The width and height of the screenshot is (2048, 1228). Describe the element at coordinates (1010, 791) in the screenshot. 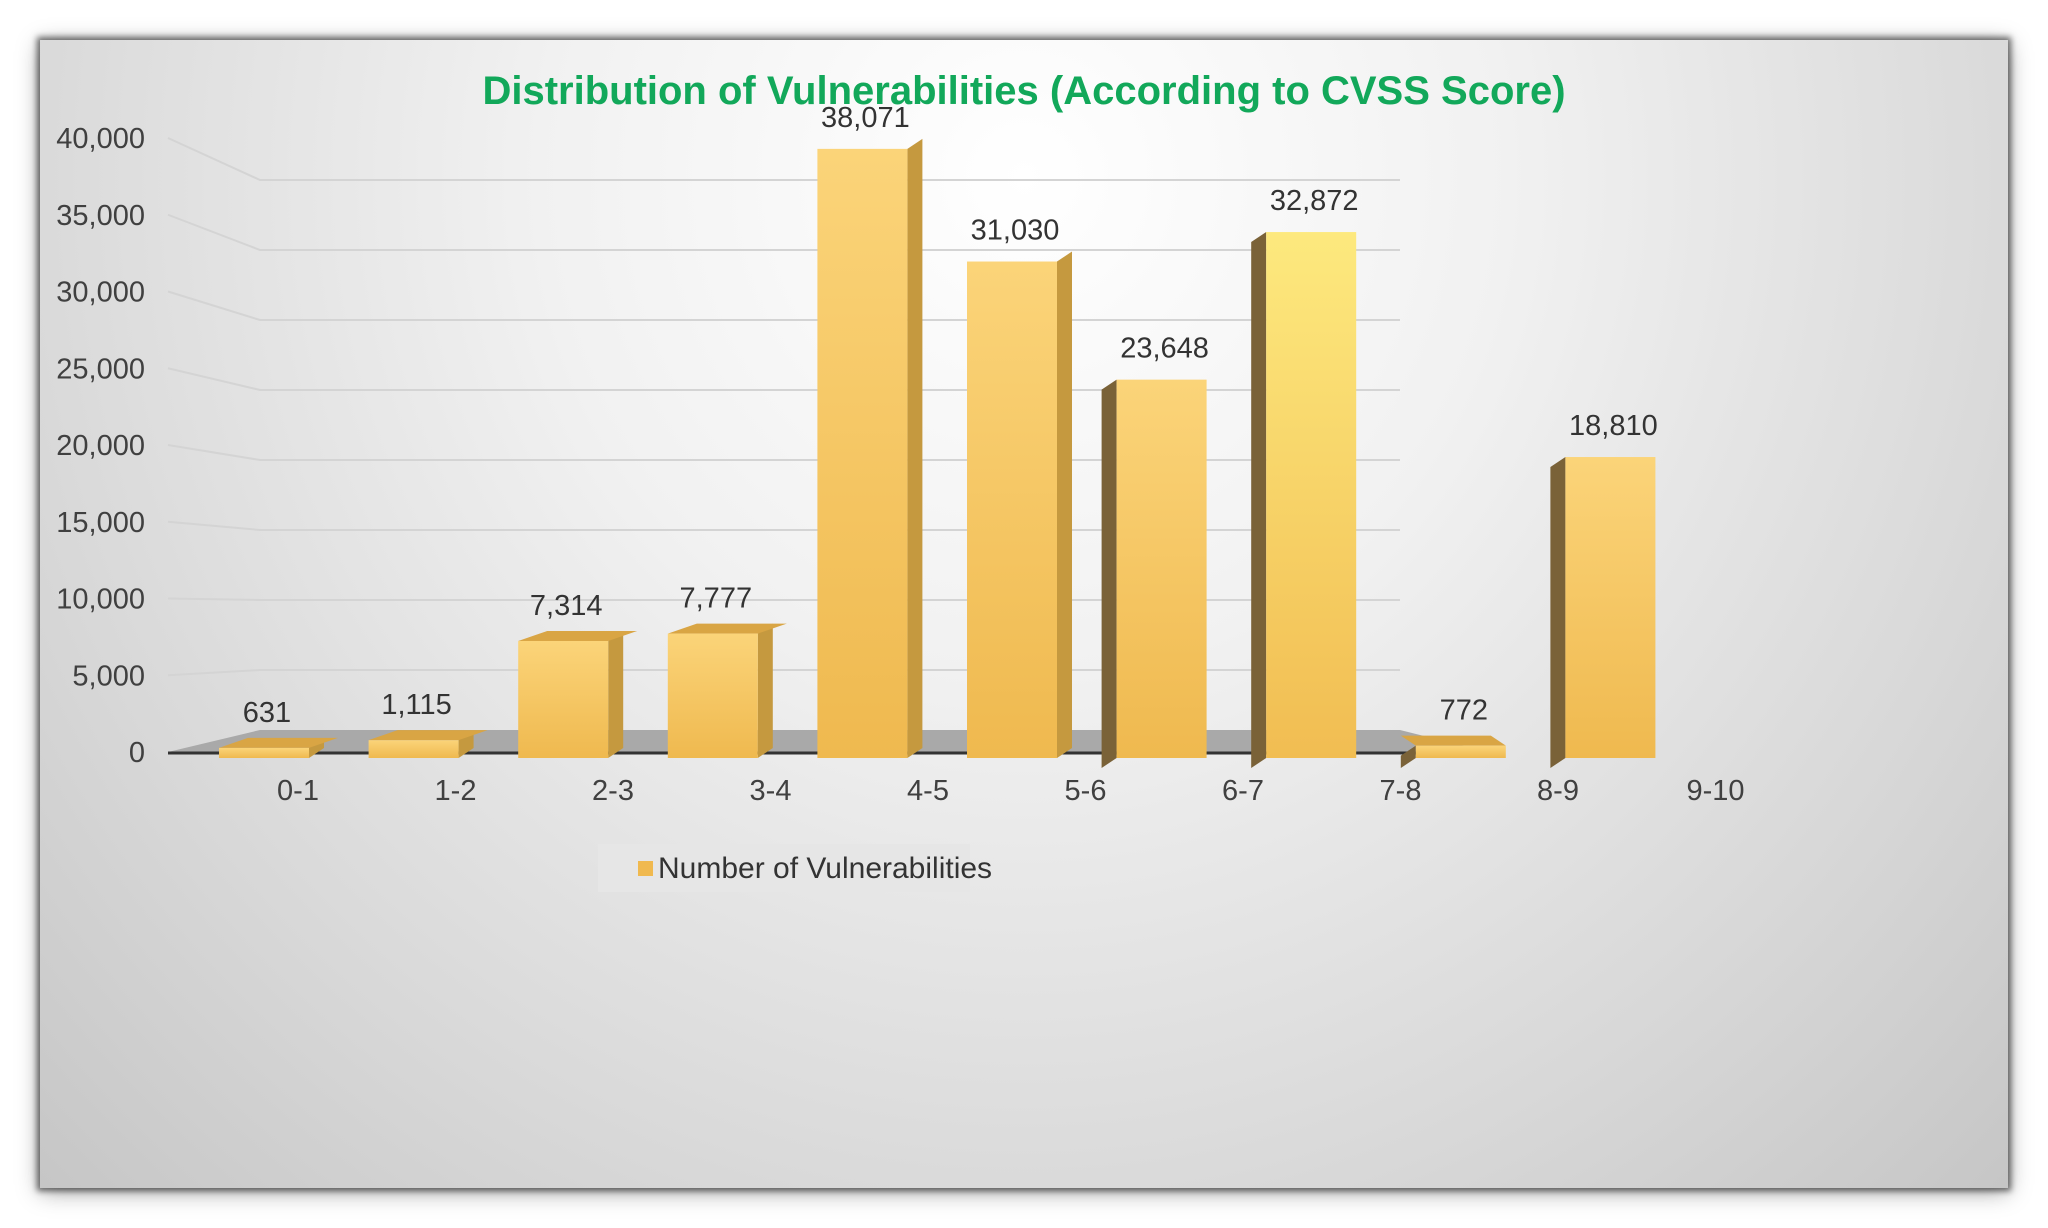

I see `x-axis: 0-1 1-2 2-3 3-4 4-5 5-6 6-7 7-8 8-9 9-10` at that location.